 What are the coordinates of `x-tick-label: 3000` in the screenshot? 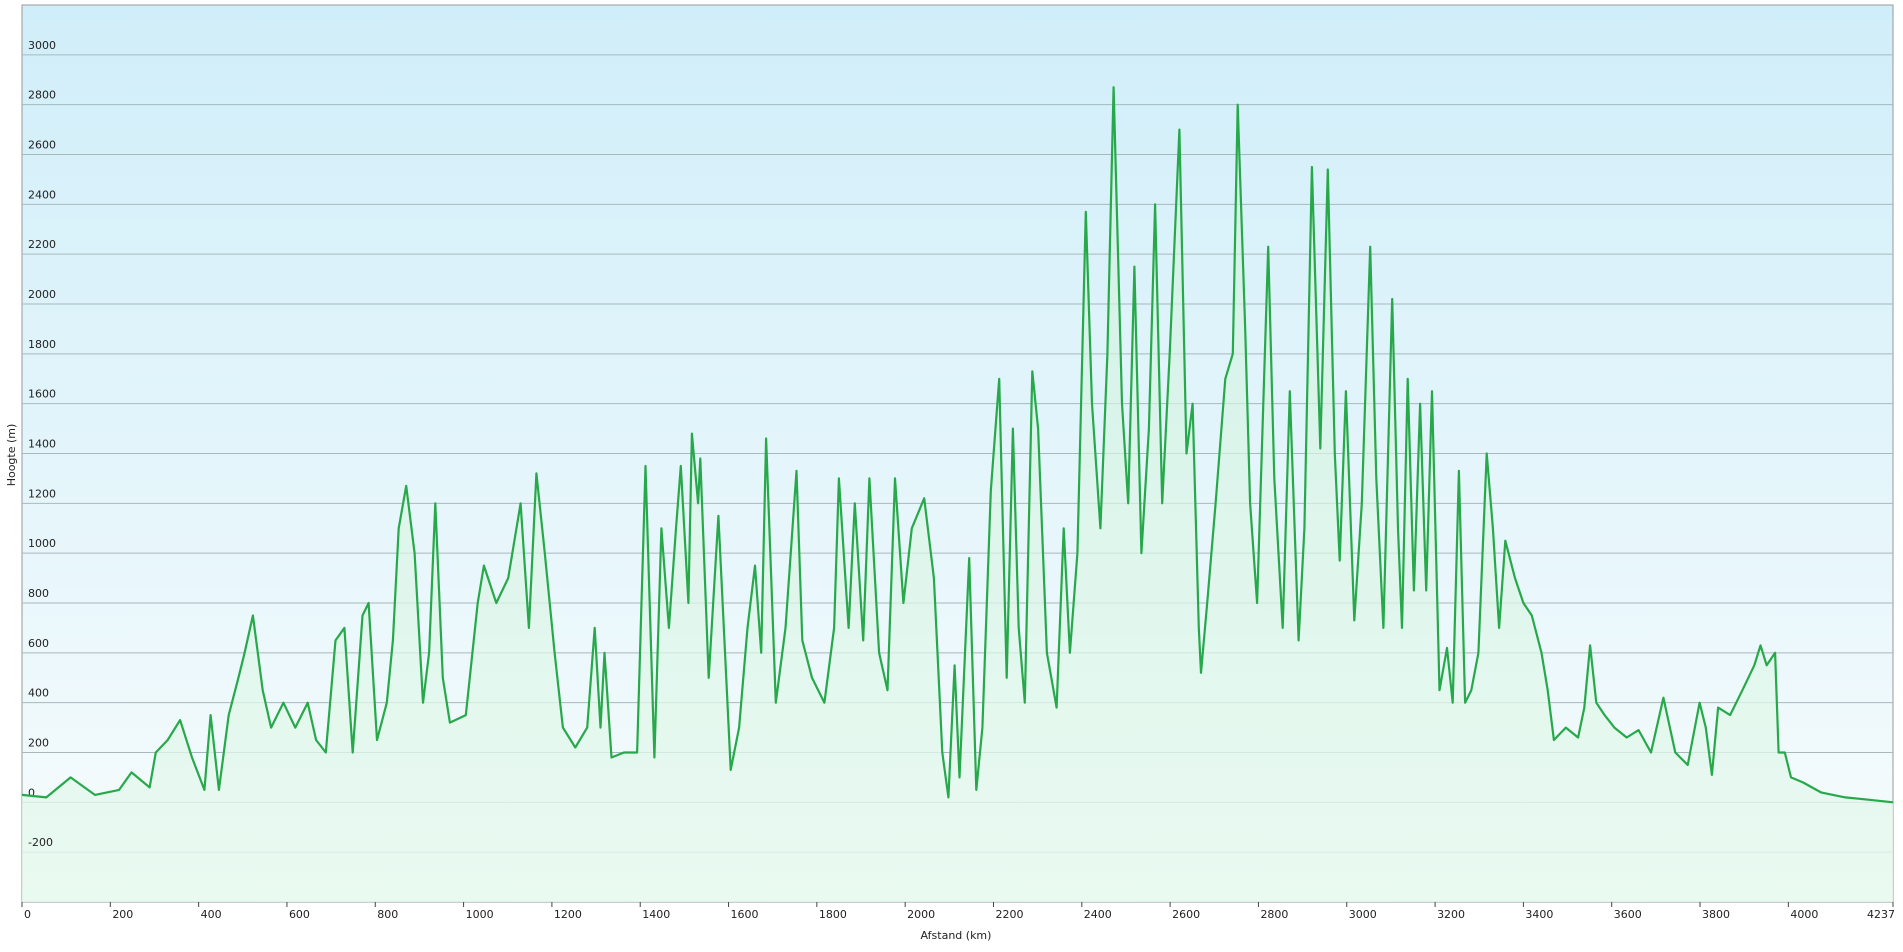 It's located at (1363, 914).